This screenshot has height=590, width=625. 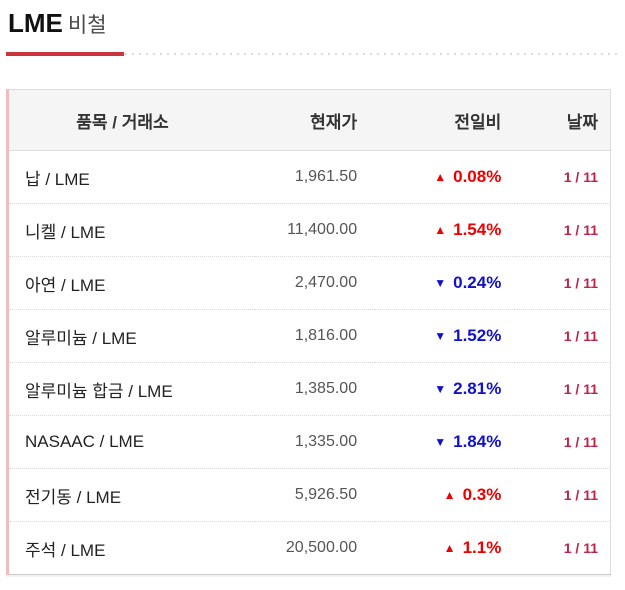 I want to click on table-row: 전기동 / LME 5,926.50 ▲ 0.3% 1 / 11, so click(x=309, y=495).